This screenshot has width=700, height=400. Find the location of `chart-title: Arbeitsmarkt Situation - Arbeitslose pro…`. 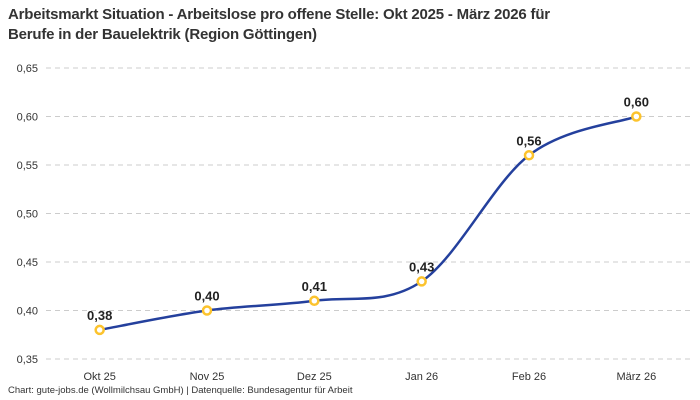

chart-title: Arbeitsmarkt Situation - Arbeitslose pro… is located at coordinates (279, 24).